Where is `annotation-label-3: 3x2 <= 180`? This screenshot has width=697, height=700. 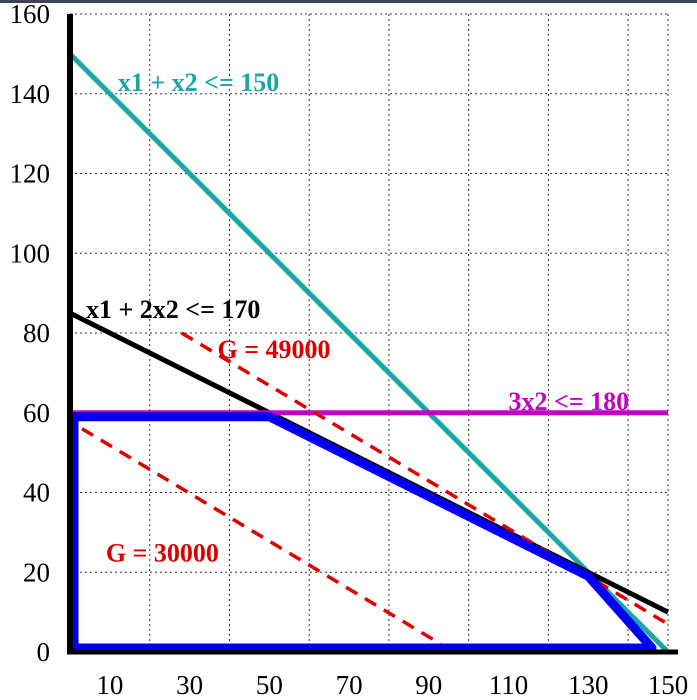
annotation-label-3: 3x2 <= 180 is located at coordinates (569, 401).